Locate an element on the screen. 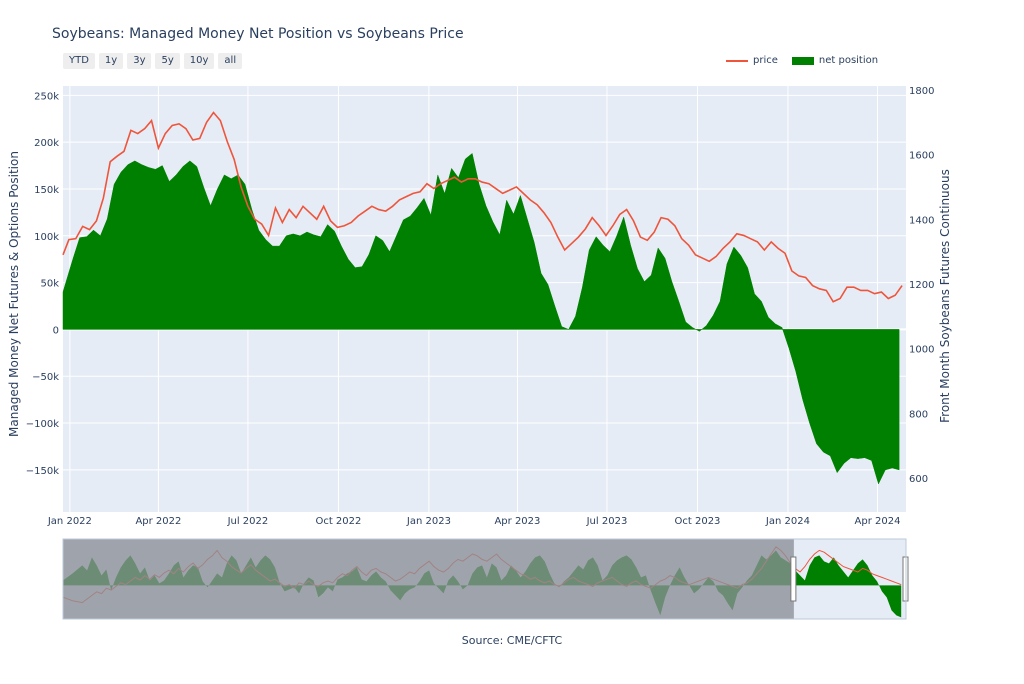 The width and height of the screenshot is (1024, 684). right-tick-label: 1200 is located at coordinates (921, 285).